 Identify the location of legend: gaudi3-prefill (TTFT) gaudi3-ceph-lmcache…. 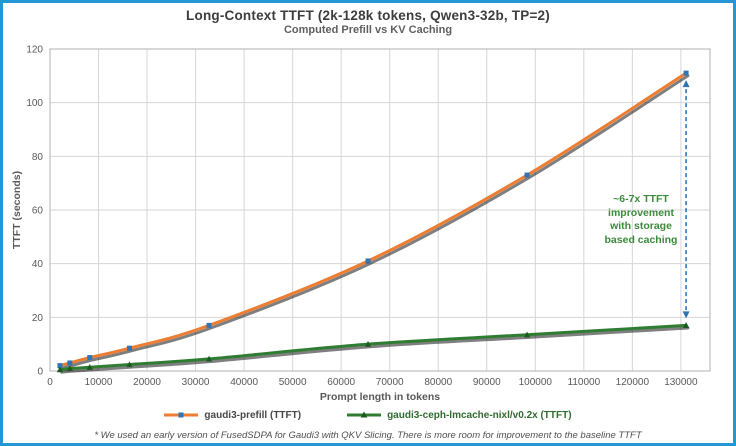
(368, 415).